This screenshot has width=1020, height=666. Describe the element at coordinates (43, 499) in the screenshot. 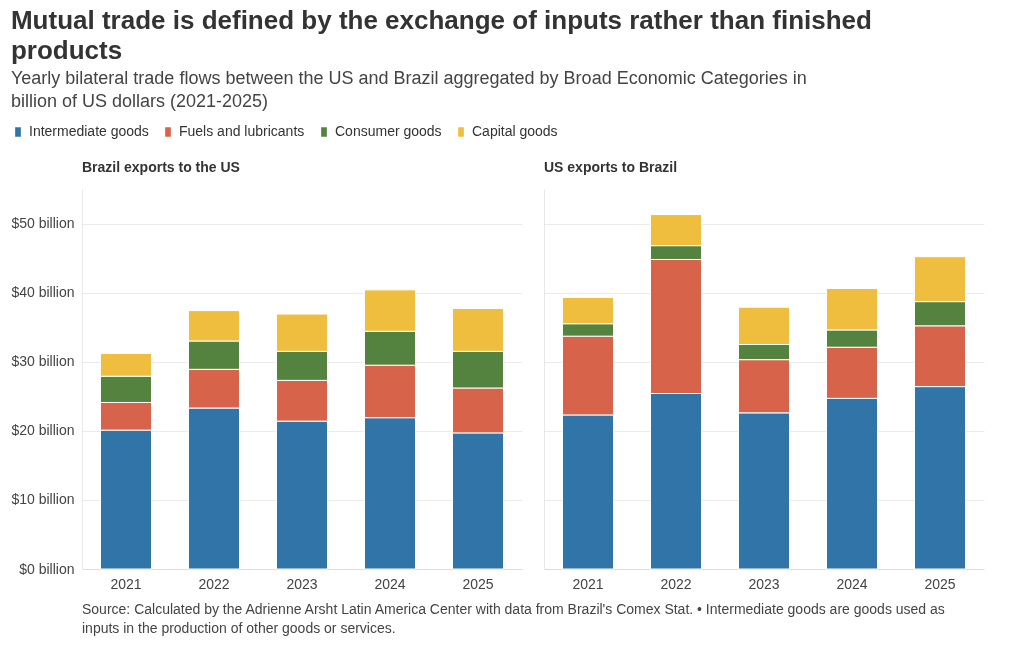

I see `y-tick-label: $10 billion` at that location.